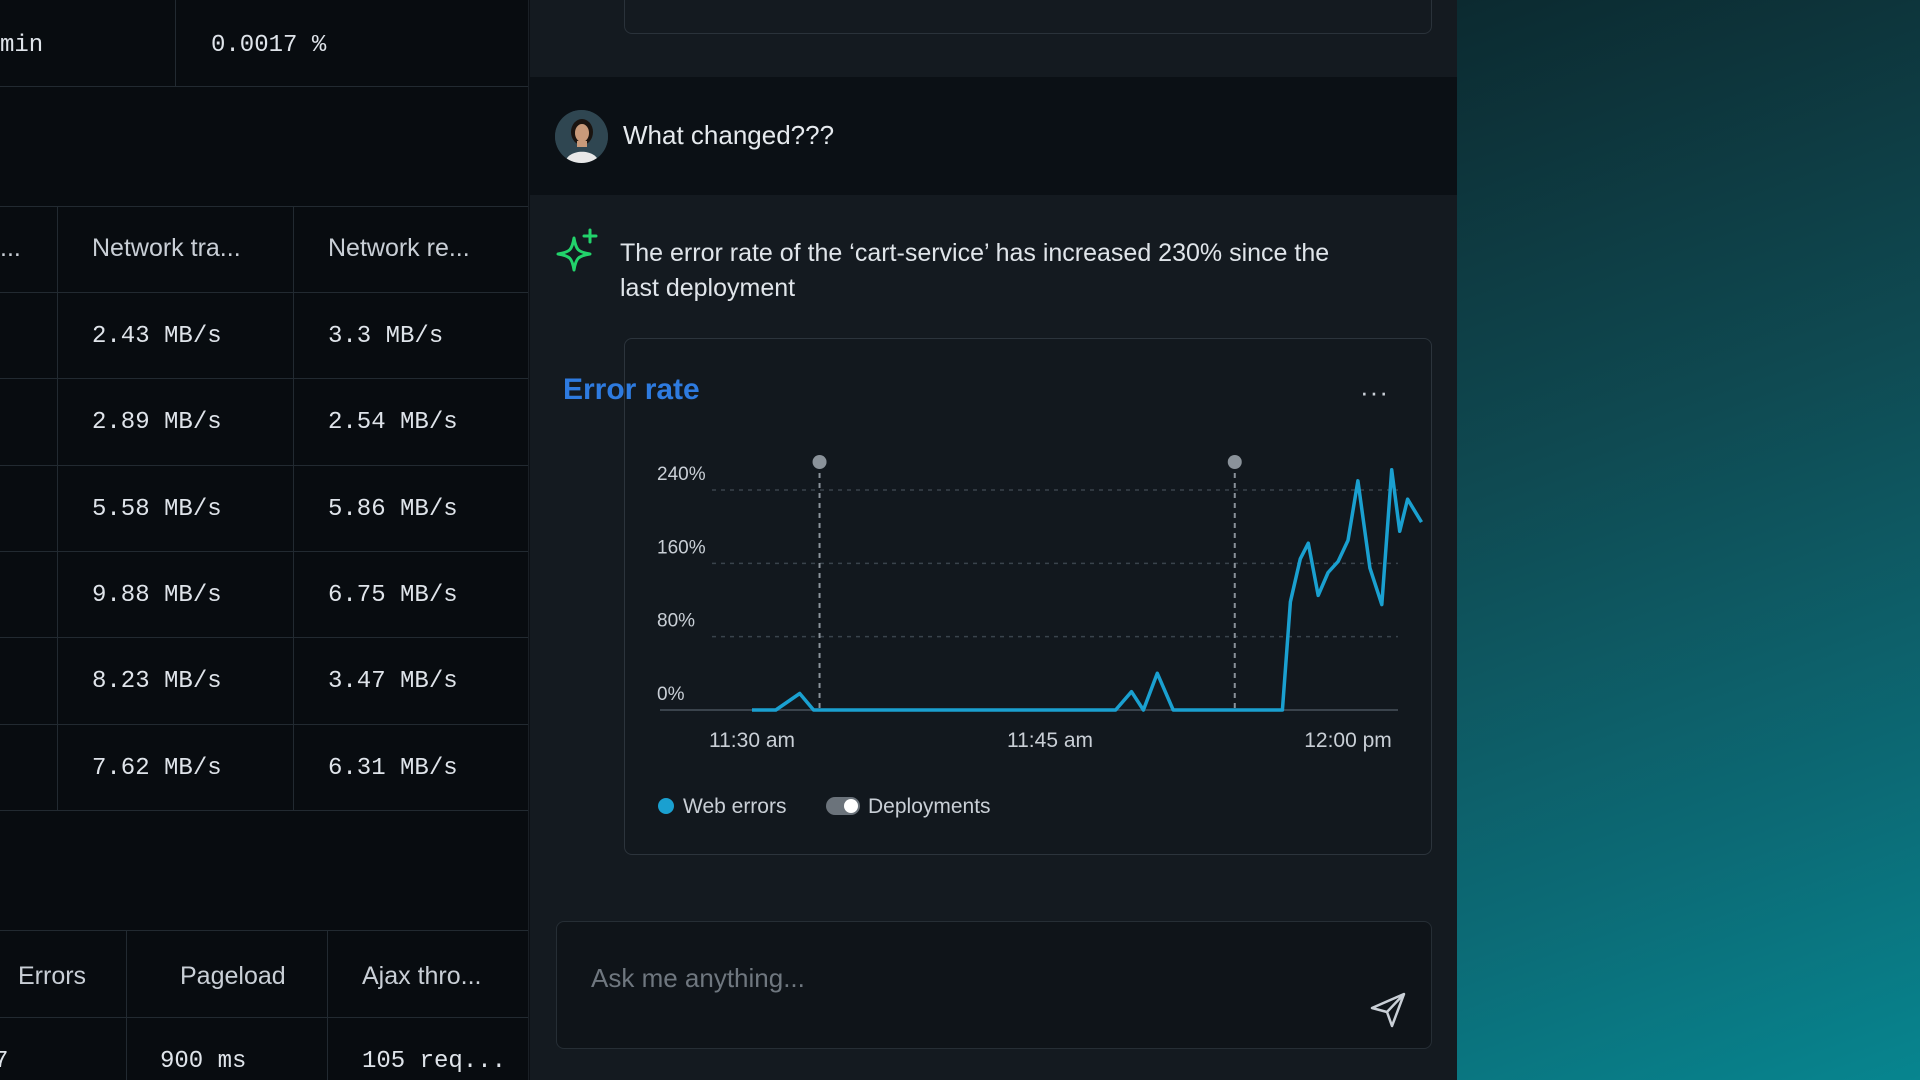  I want to click on network-receive-cell: 3.47 MB/s, so click(393, 682).